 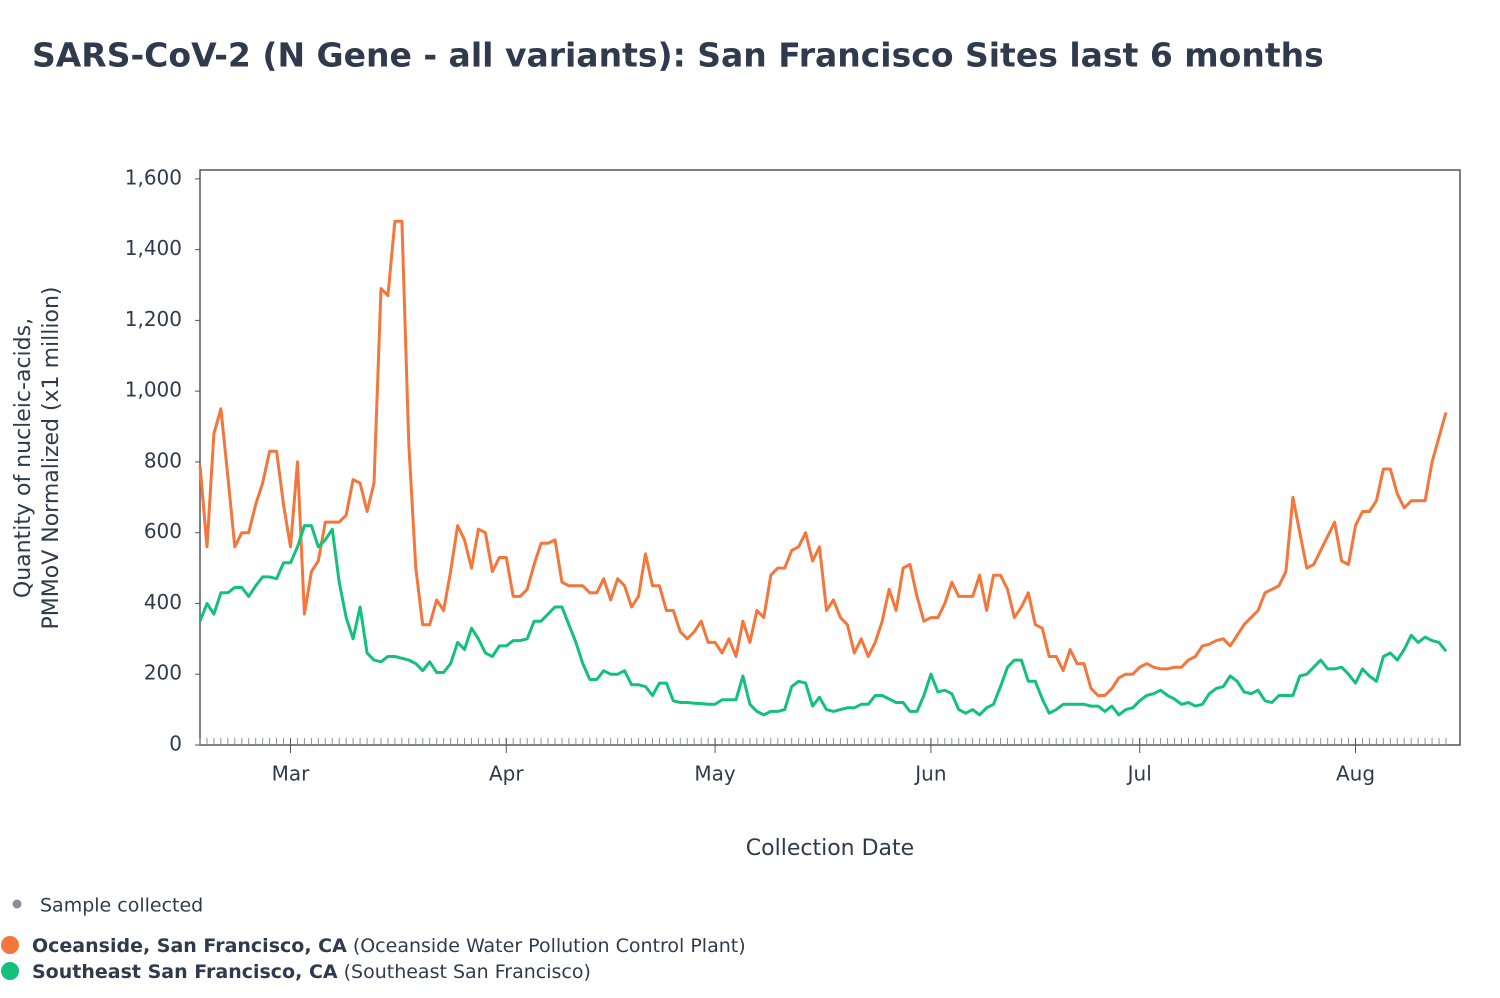 I want to click on legend-site: (Southeast San Francisco), so click(x=467, y=972).